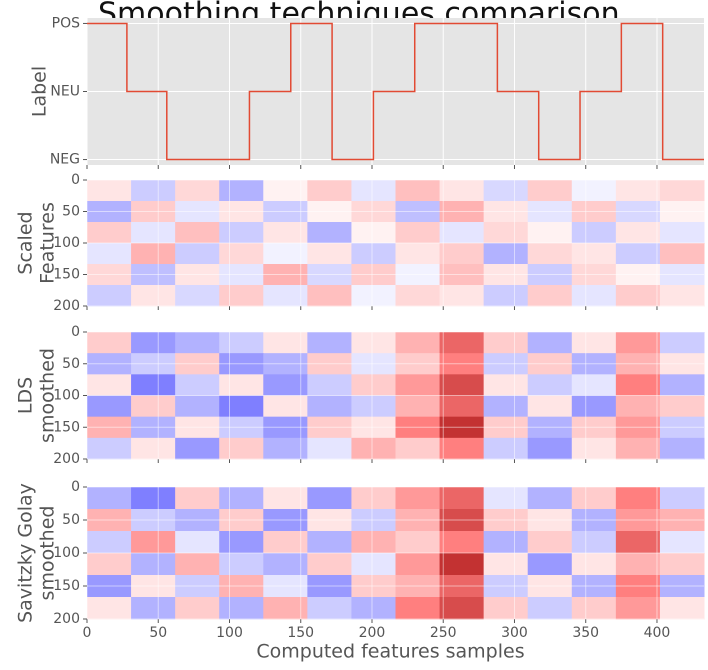  Describe the element at coordinates (71, 364) in the screenshot. I see `y-tick-label: 50` at that location.